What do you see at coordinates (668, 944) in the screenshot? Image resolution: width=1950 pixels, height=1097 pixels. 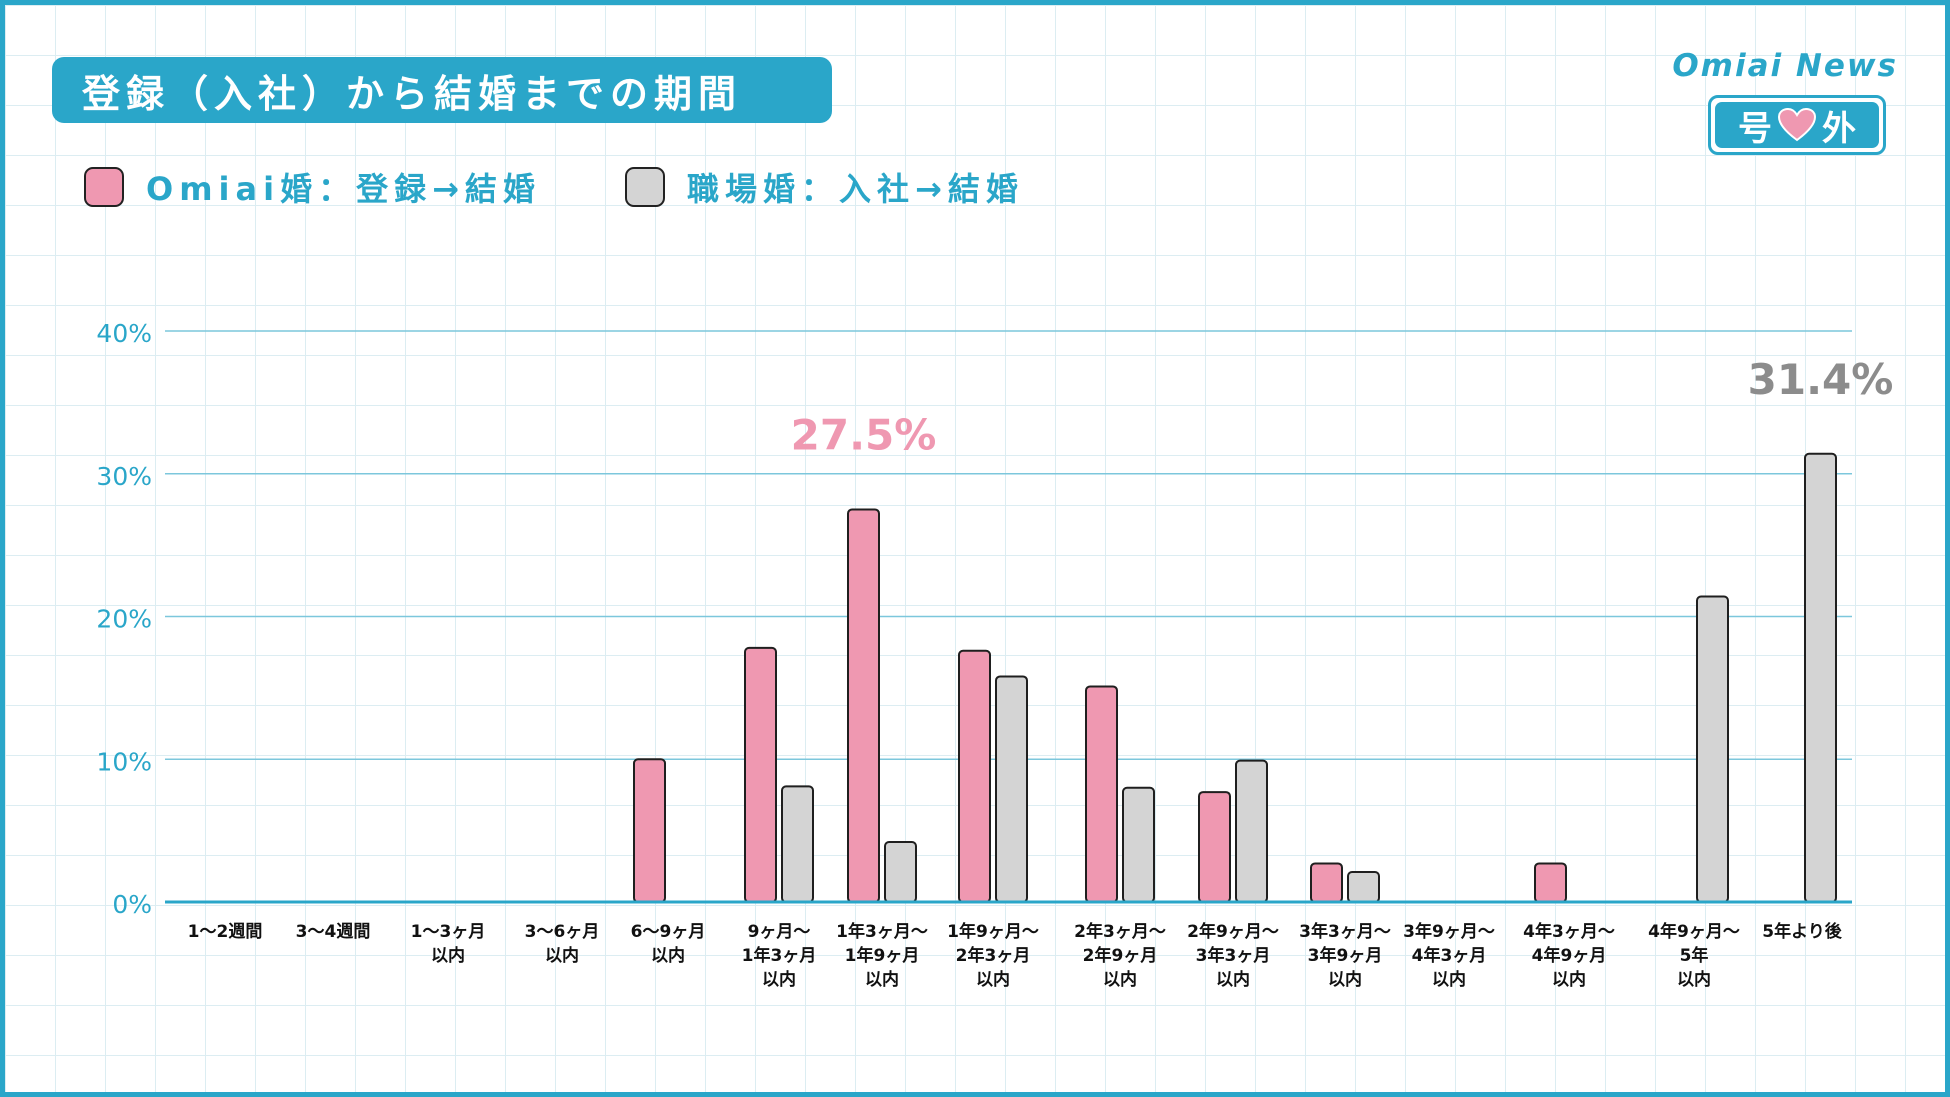 I see `x-tick-label: 6～9ヶ月以内` at bounding box center [668, 944].